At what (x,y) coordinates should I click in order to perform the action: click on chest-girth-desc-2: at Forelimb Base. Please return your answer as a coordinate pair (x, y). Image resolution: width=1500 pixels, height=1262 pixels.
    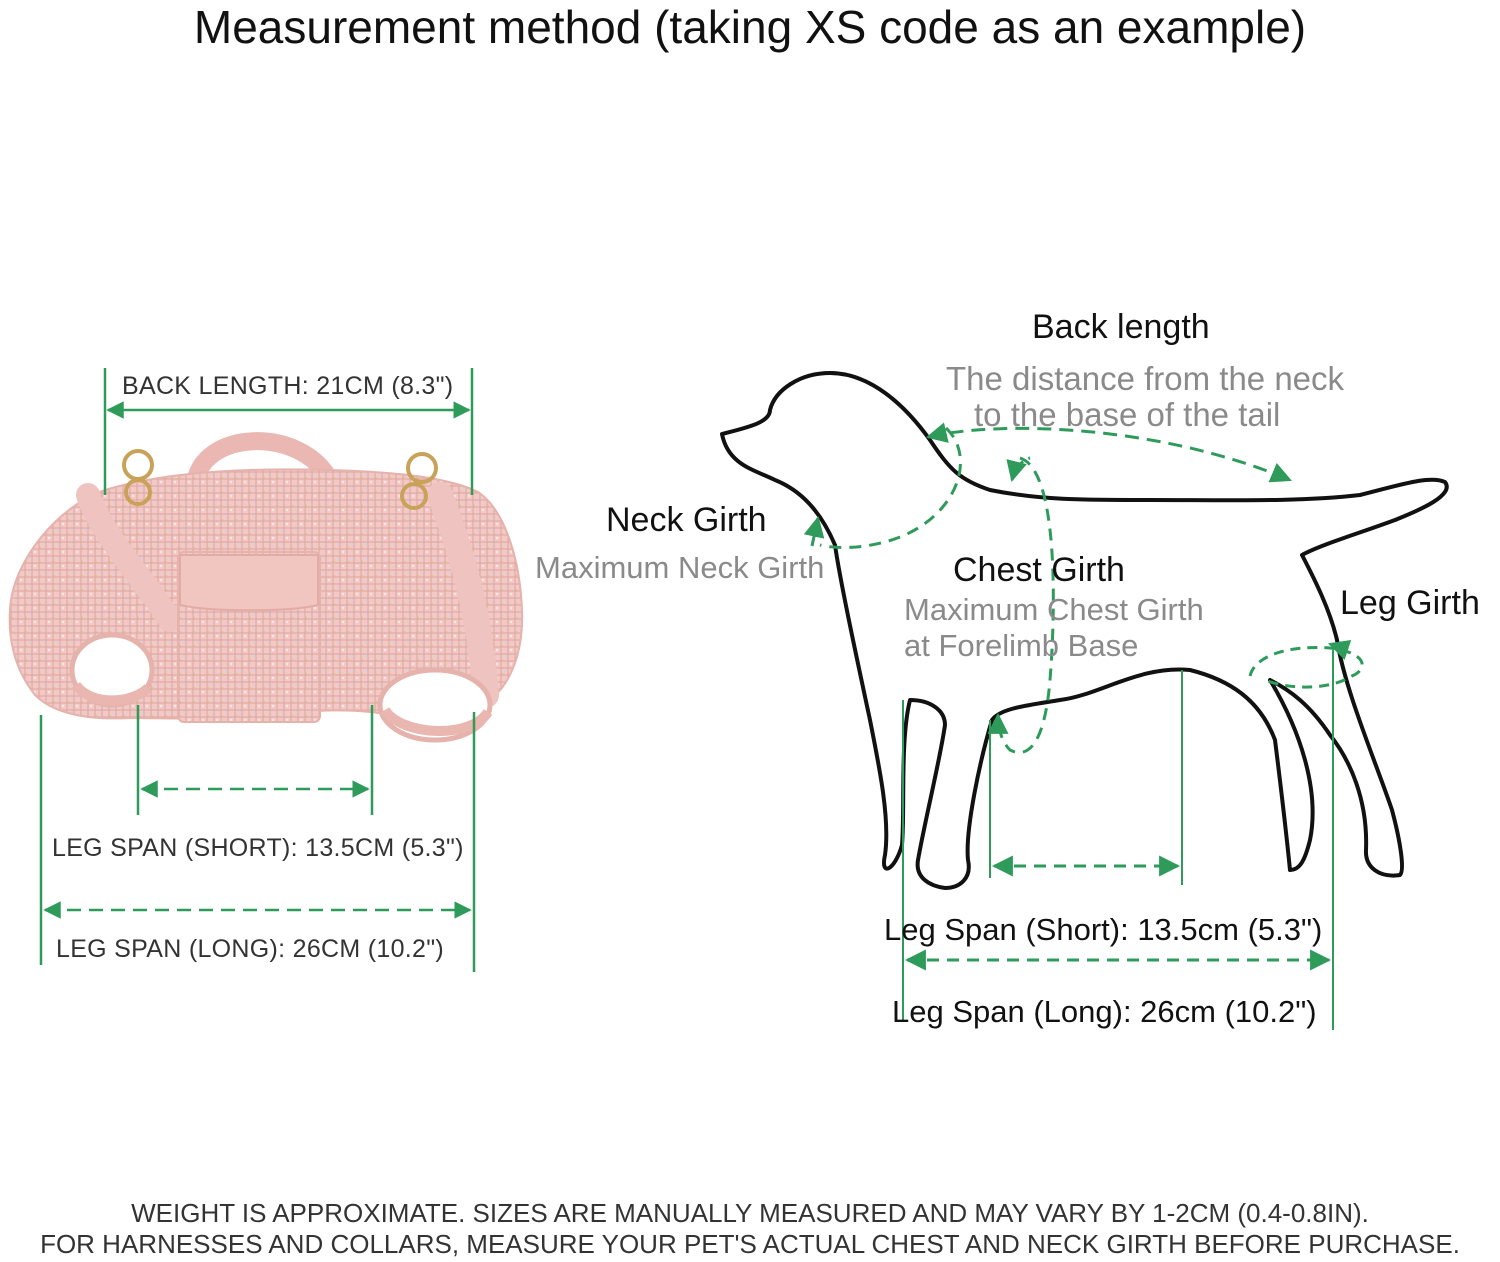
    Looking at the image, I should click on (1021, 645).